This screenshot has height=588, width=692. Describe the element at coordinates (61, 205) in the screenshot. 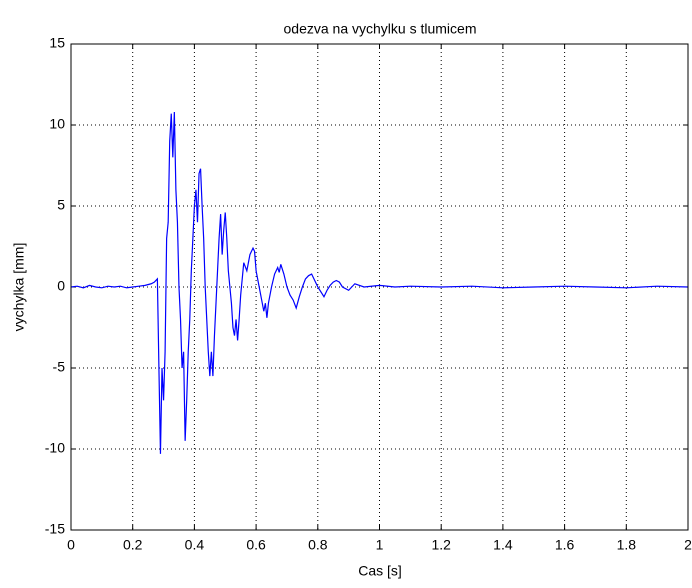

I see `y-tick-label: 5` at that location.